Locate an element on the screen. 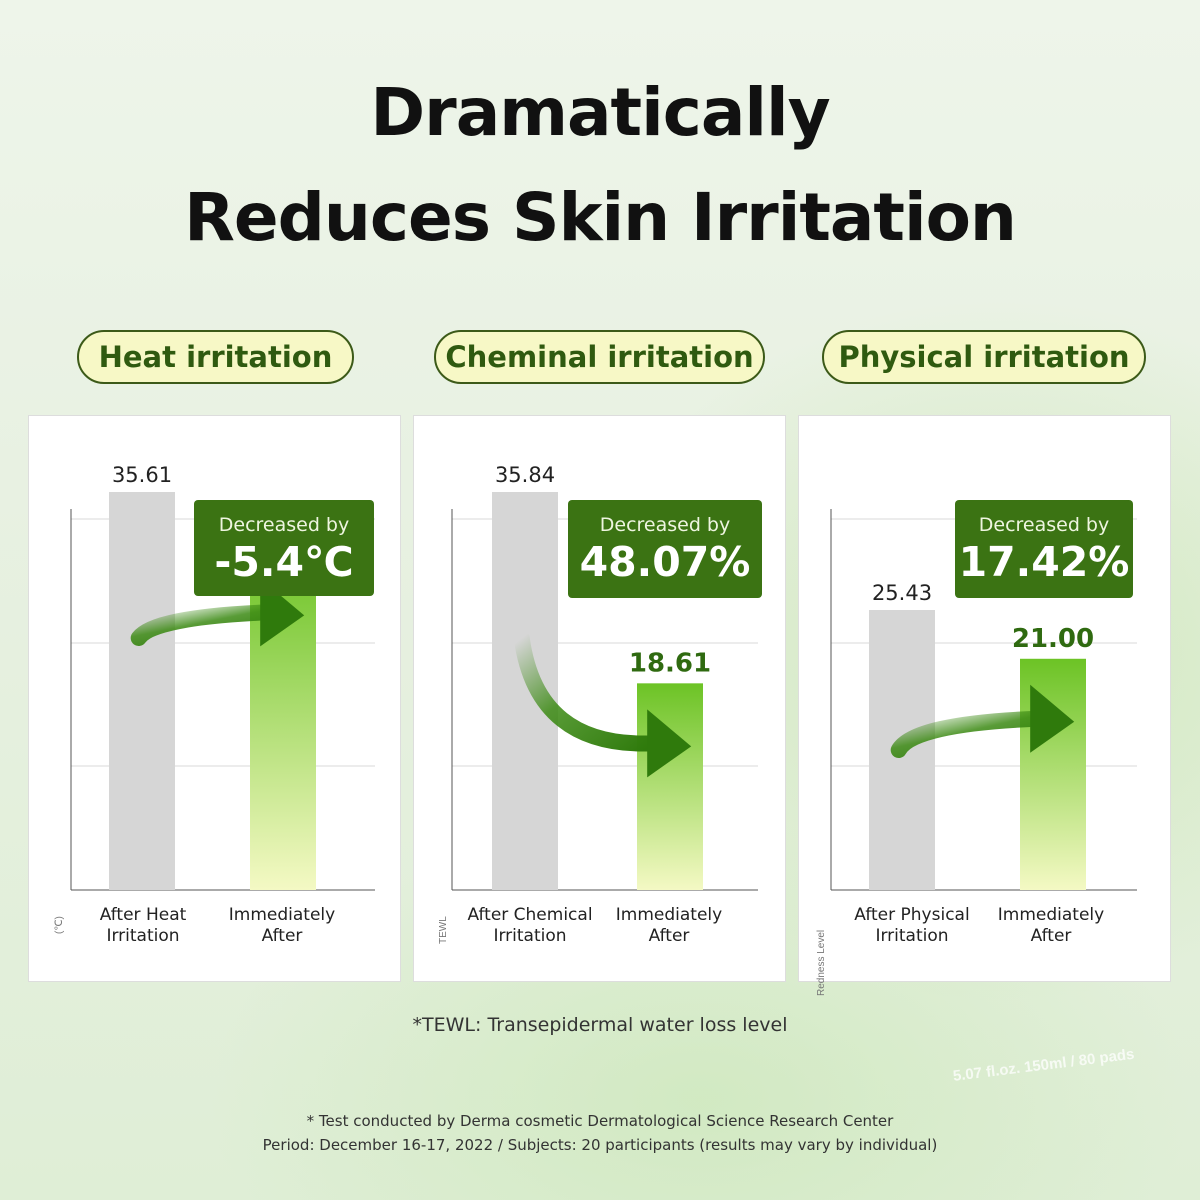 This screenshot has width=1200, height=1200. x-category-before-line-1: After Physical is located at coordinates (912, 915).